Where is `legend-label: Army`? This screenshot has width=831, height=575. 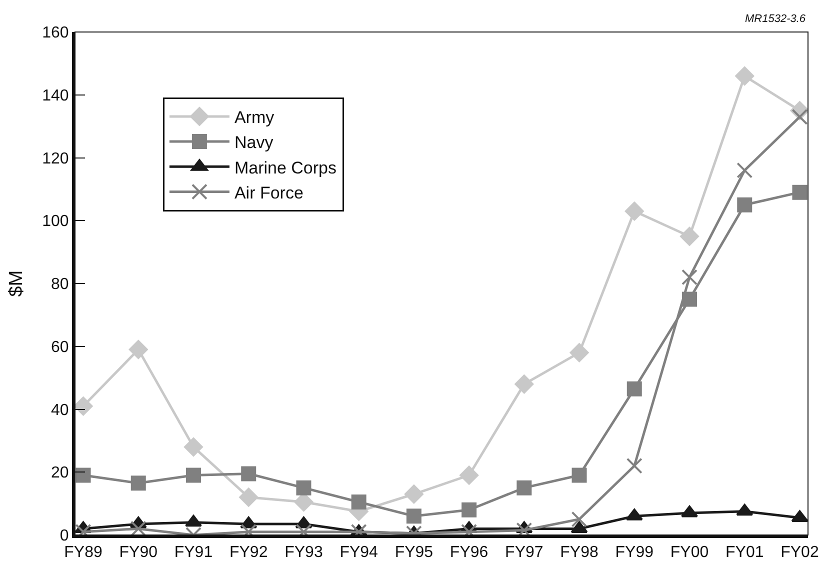
legend-label: Army is located at coordinates (254, 118).